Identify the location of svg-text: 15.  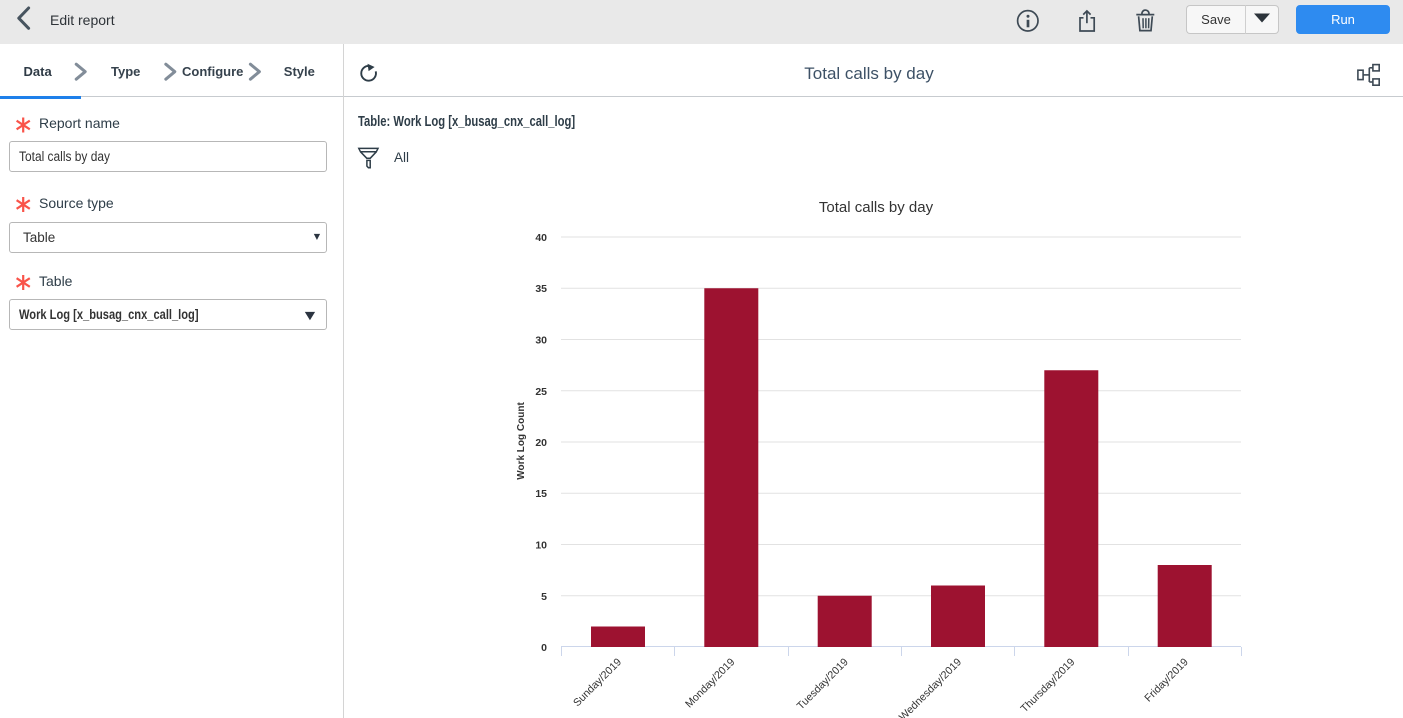
(541, 494).